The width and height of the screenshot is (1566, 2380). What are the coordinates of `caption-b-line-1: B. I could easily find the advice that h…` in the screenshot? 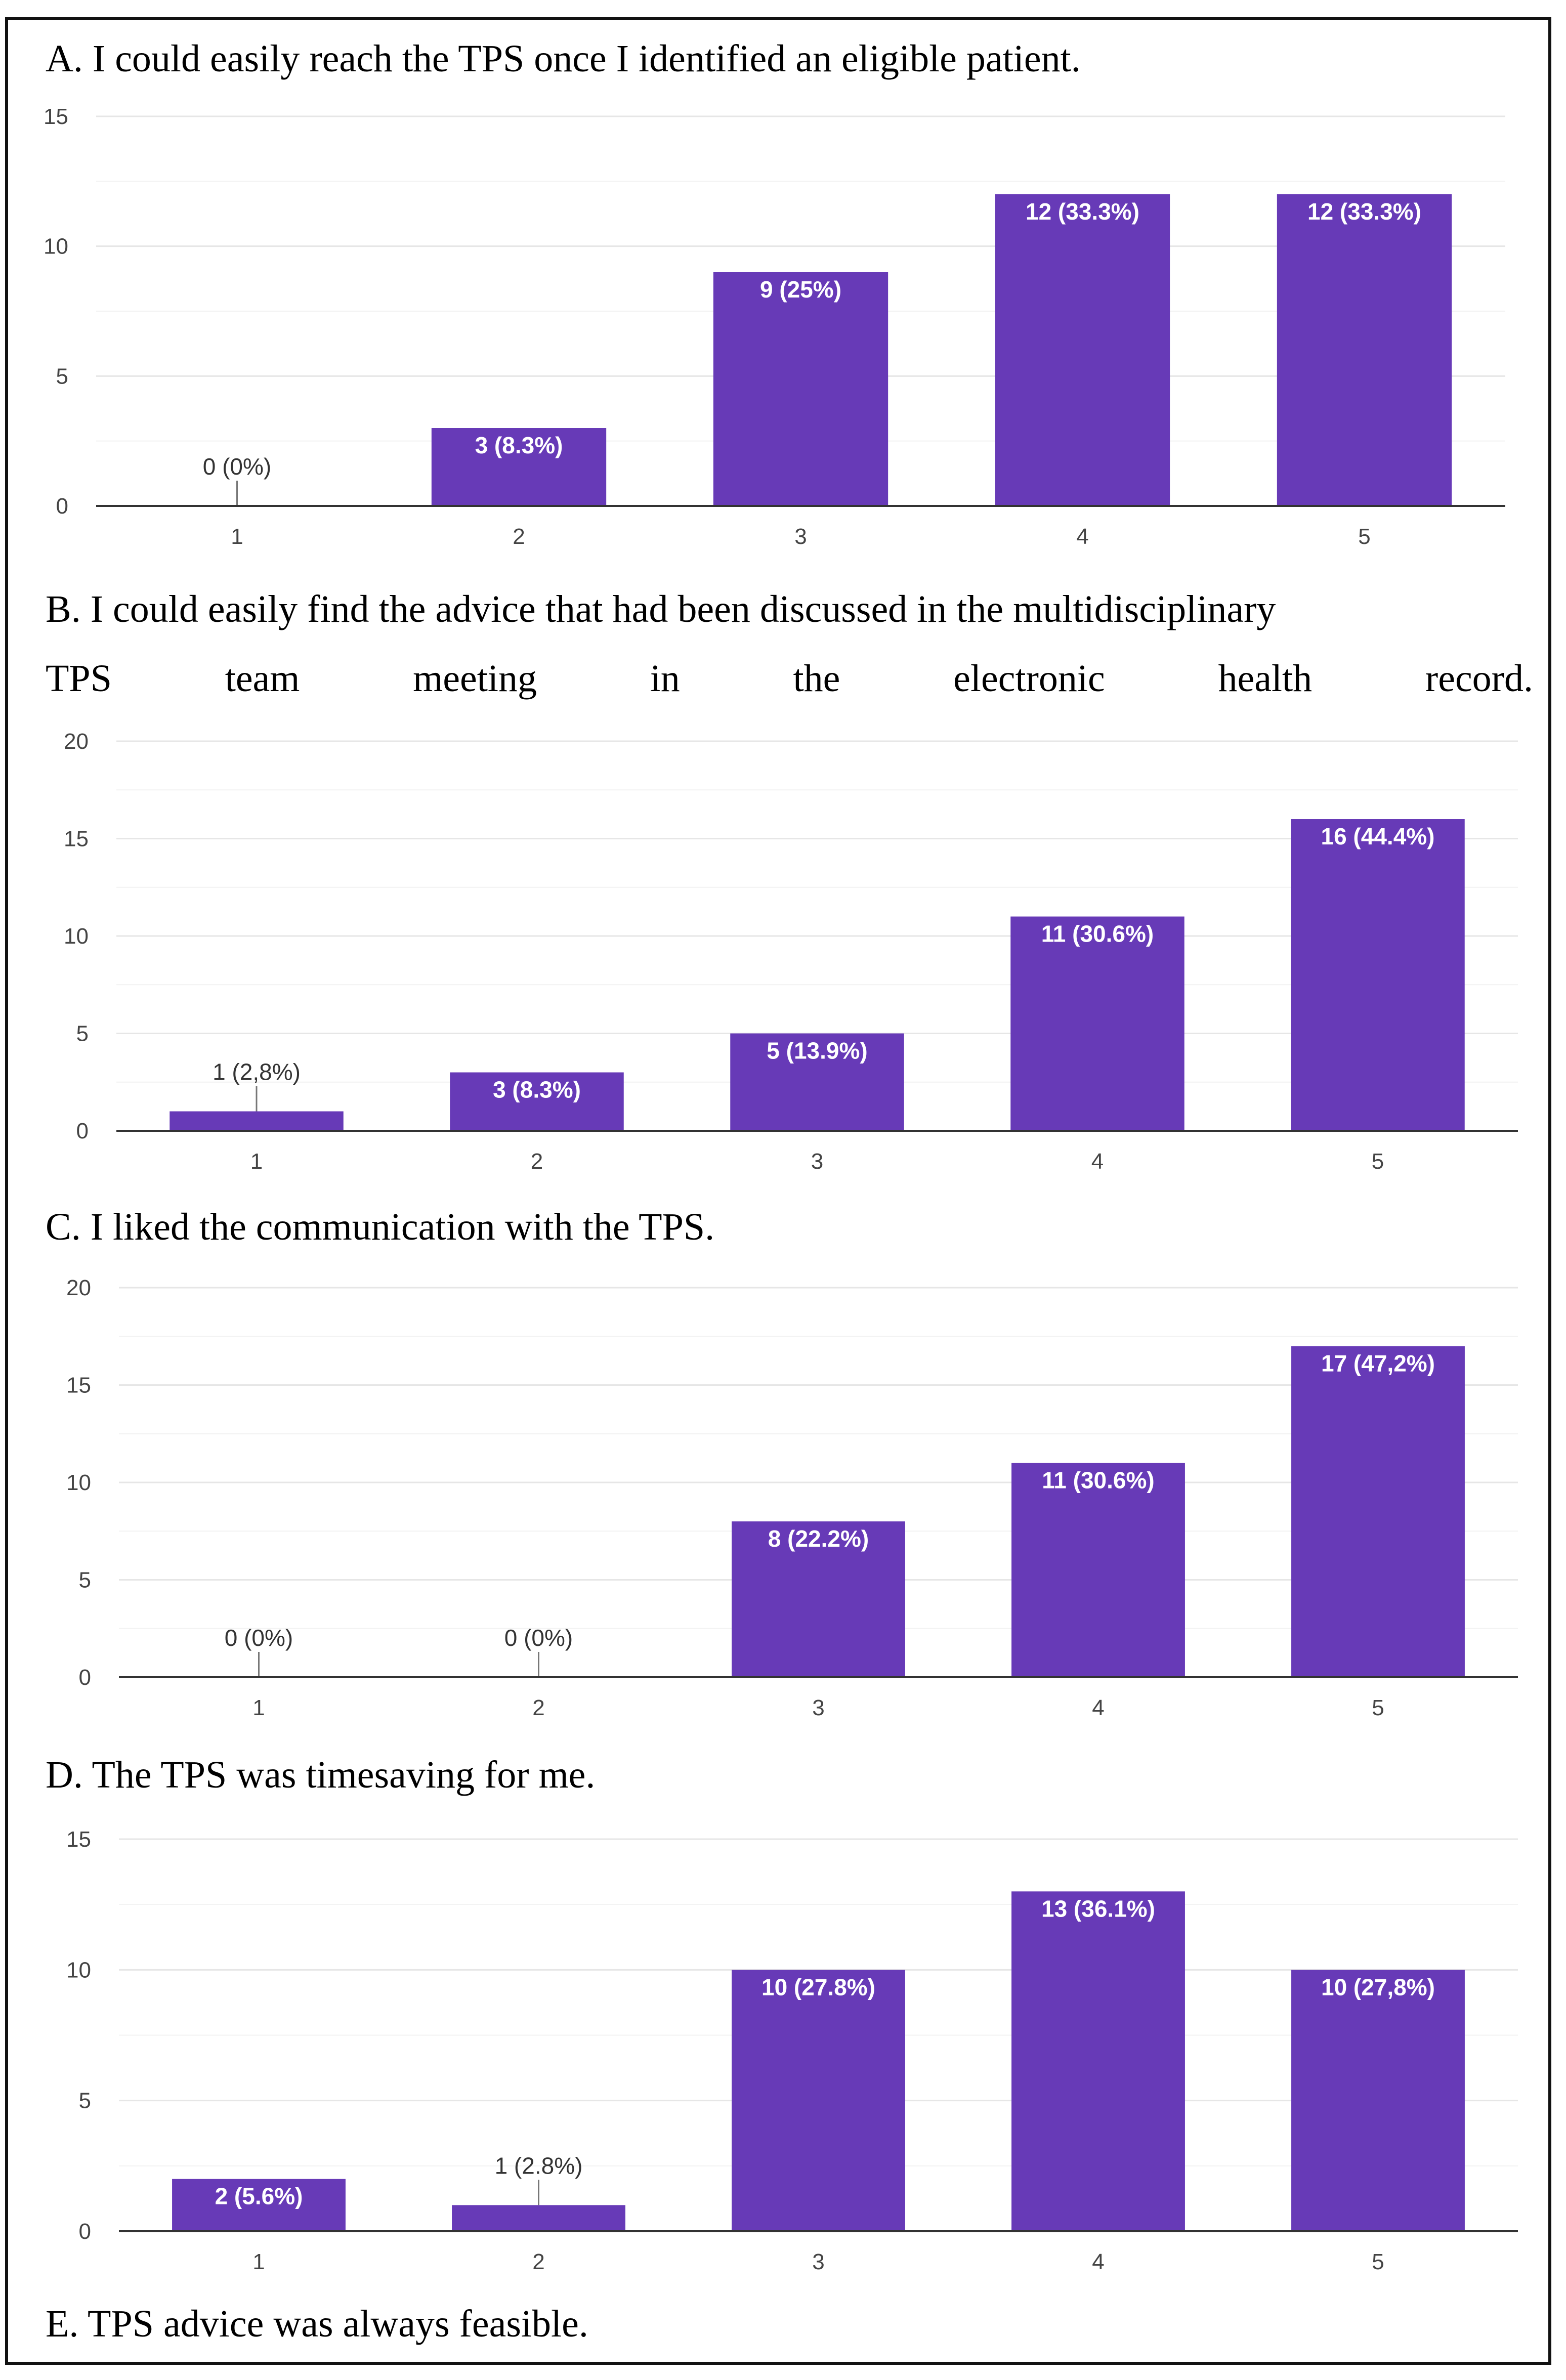 It's located at (661, 609).